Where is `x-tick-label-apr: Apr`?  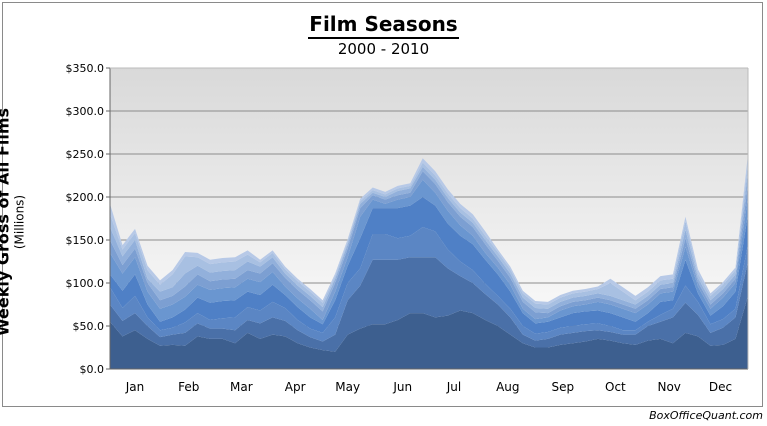
x-tick-label-apr: Apr is located at coordinates (295, 387).